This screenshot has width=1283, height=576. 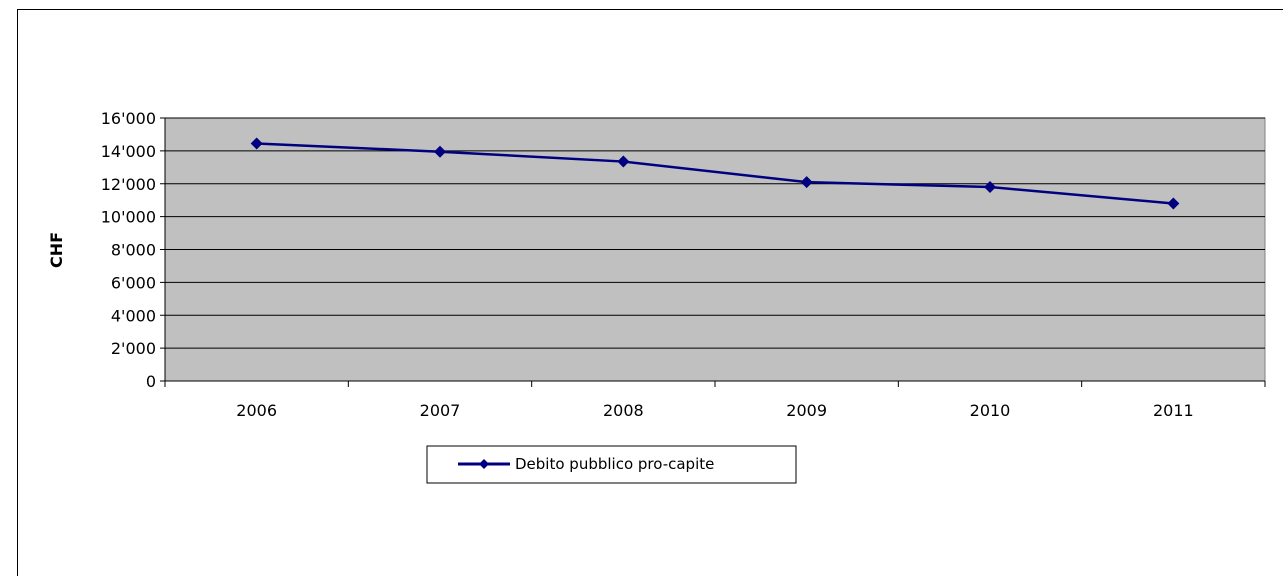 I want to click on y-axis-title: CHF, so click(x=56, y=250).